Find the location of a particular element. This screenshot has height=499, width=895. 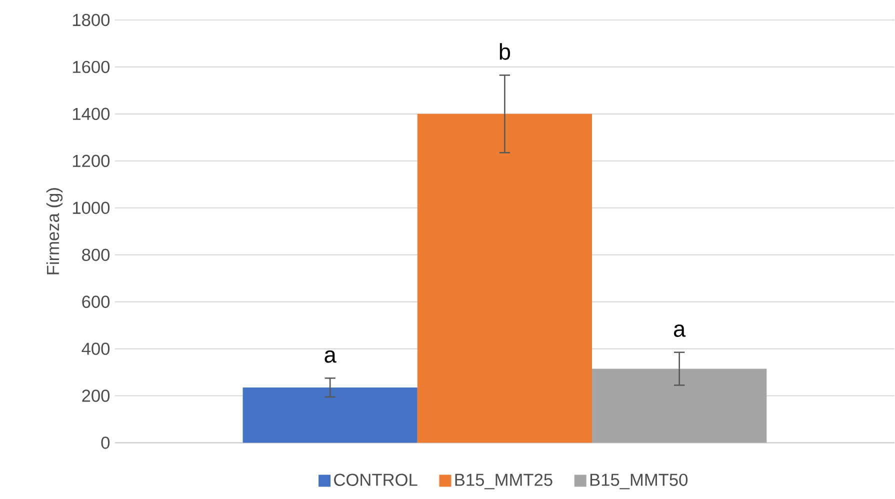

y-tick-label: 1800 is located at coordinates (91, 20).